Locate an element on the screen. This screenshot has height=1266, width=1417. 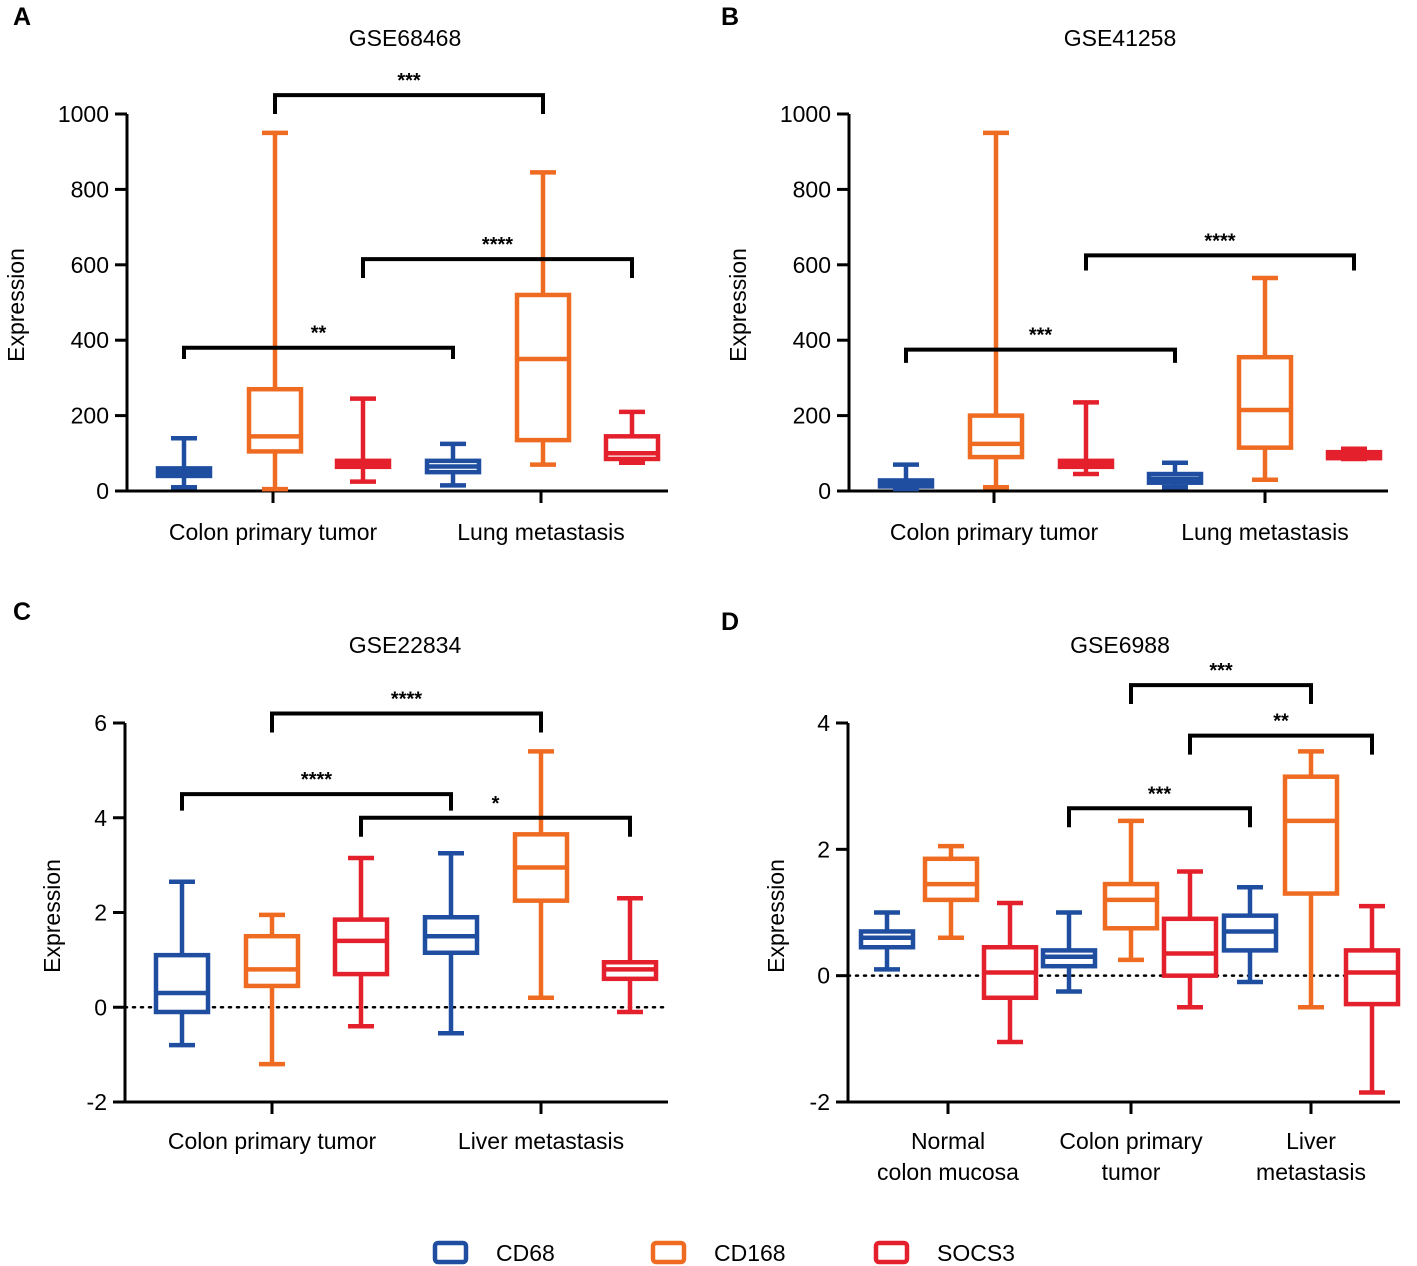
y-tick-label: 1000 is located at coordinates (805, 114).